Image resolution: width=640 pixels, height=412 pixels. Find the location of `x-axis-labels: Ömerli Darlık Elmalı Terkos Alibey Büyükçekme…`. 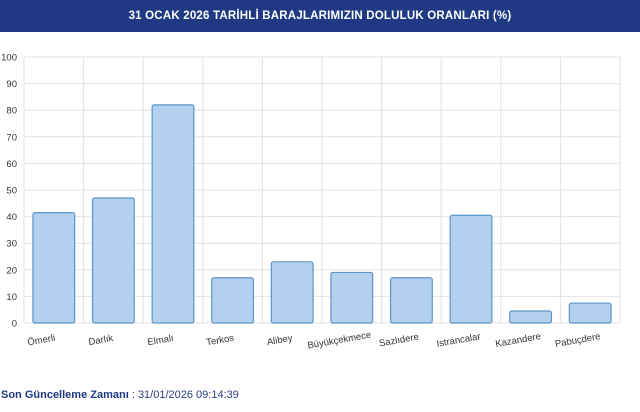

x-axis-labels: Ömerli Darlık Elmalı Terkos Alibey Büyükçekme… is located at coordinates (314, 341).